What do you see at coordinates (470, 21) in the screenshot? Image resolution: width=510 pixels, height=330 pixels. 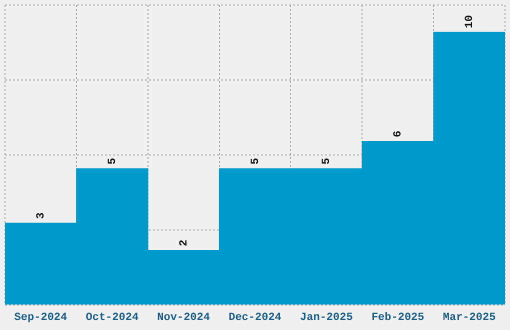 I see `data-label: 10` at bounding box center [470, 21].